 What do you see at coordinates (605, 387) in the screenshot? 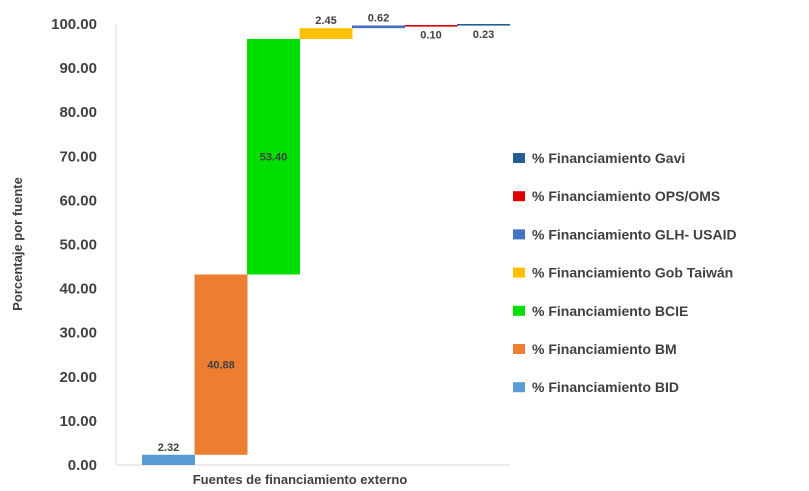
I see `legend-label: % Financiamiento BID` at bounding box center [605, 387].